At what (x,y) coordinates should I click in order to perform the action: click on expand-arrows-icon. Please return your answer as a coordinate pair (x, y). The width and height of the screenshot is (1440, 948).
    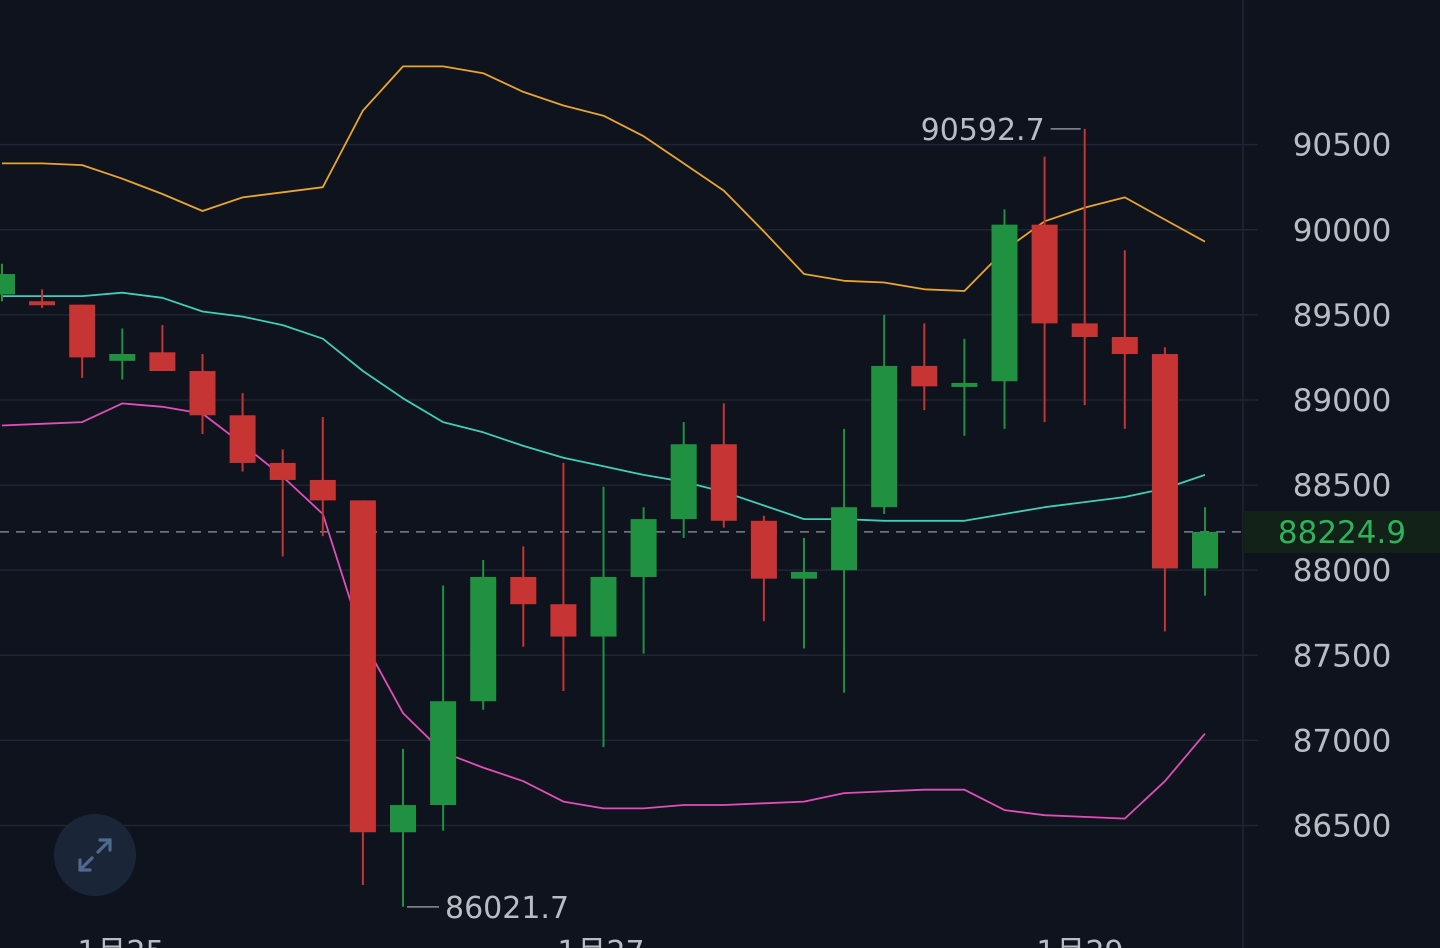
    Looking at the image, I should click on (95, 855).